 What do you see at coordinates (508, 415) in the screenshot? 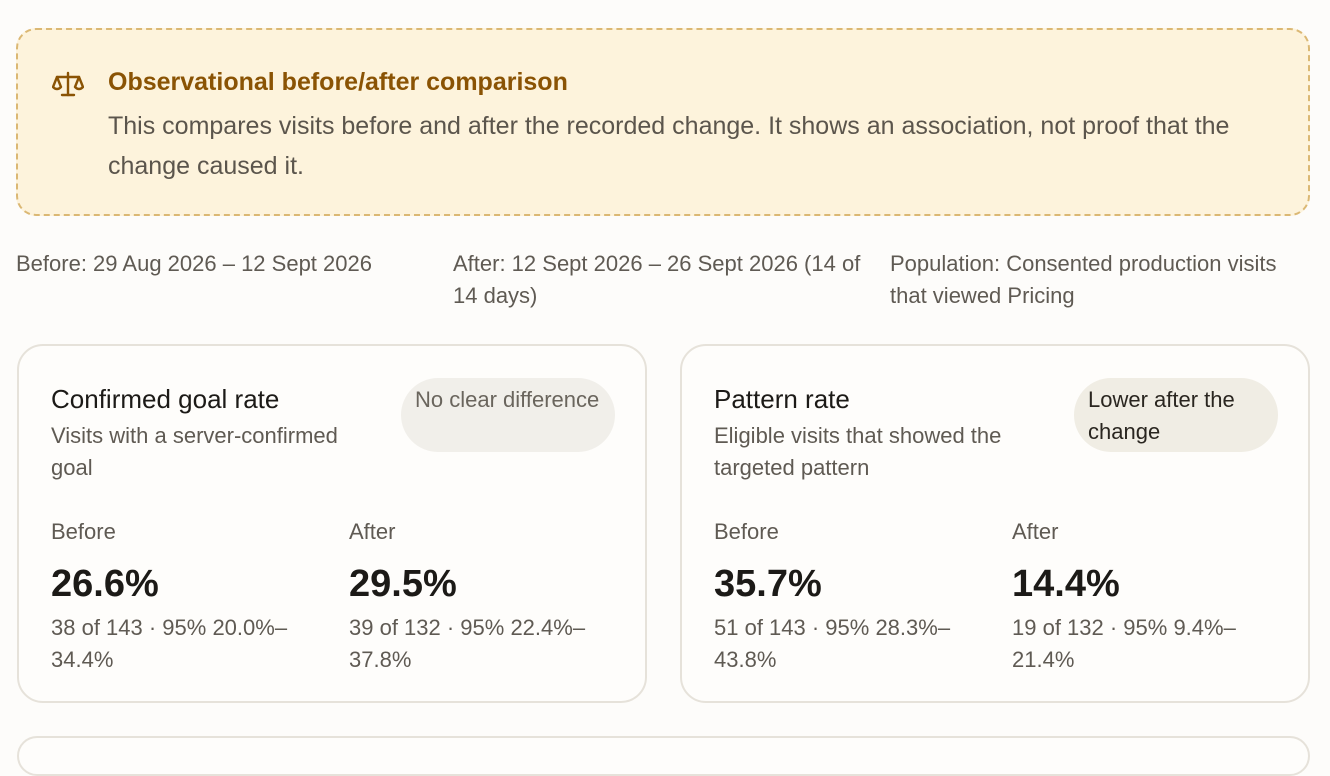
I see `status-badge: No clear difference` at bounding box center [508, 415].